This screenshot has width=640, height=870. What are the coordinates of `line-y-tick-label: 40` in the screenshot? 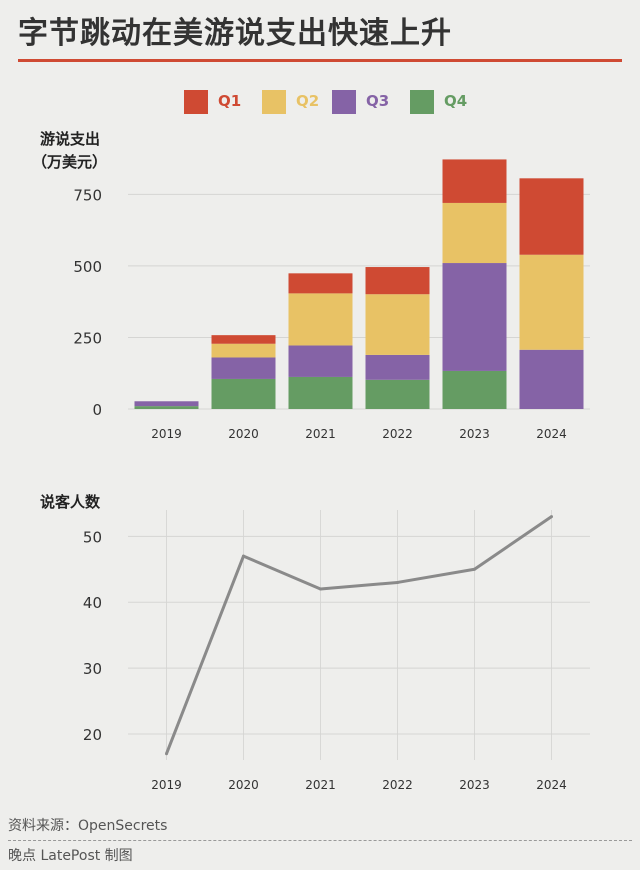 It's located at (92, 603).